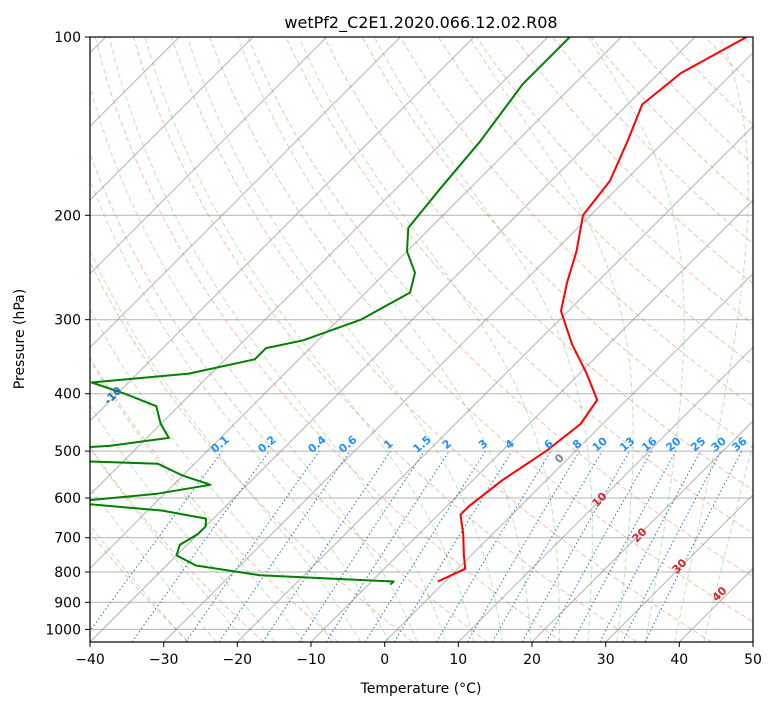 The image size is (775, 712). I want to click on x-tick-label: 50, so click(753, 660).